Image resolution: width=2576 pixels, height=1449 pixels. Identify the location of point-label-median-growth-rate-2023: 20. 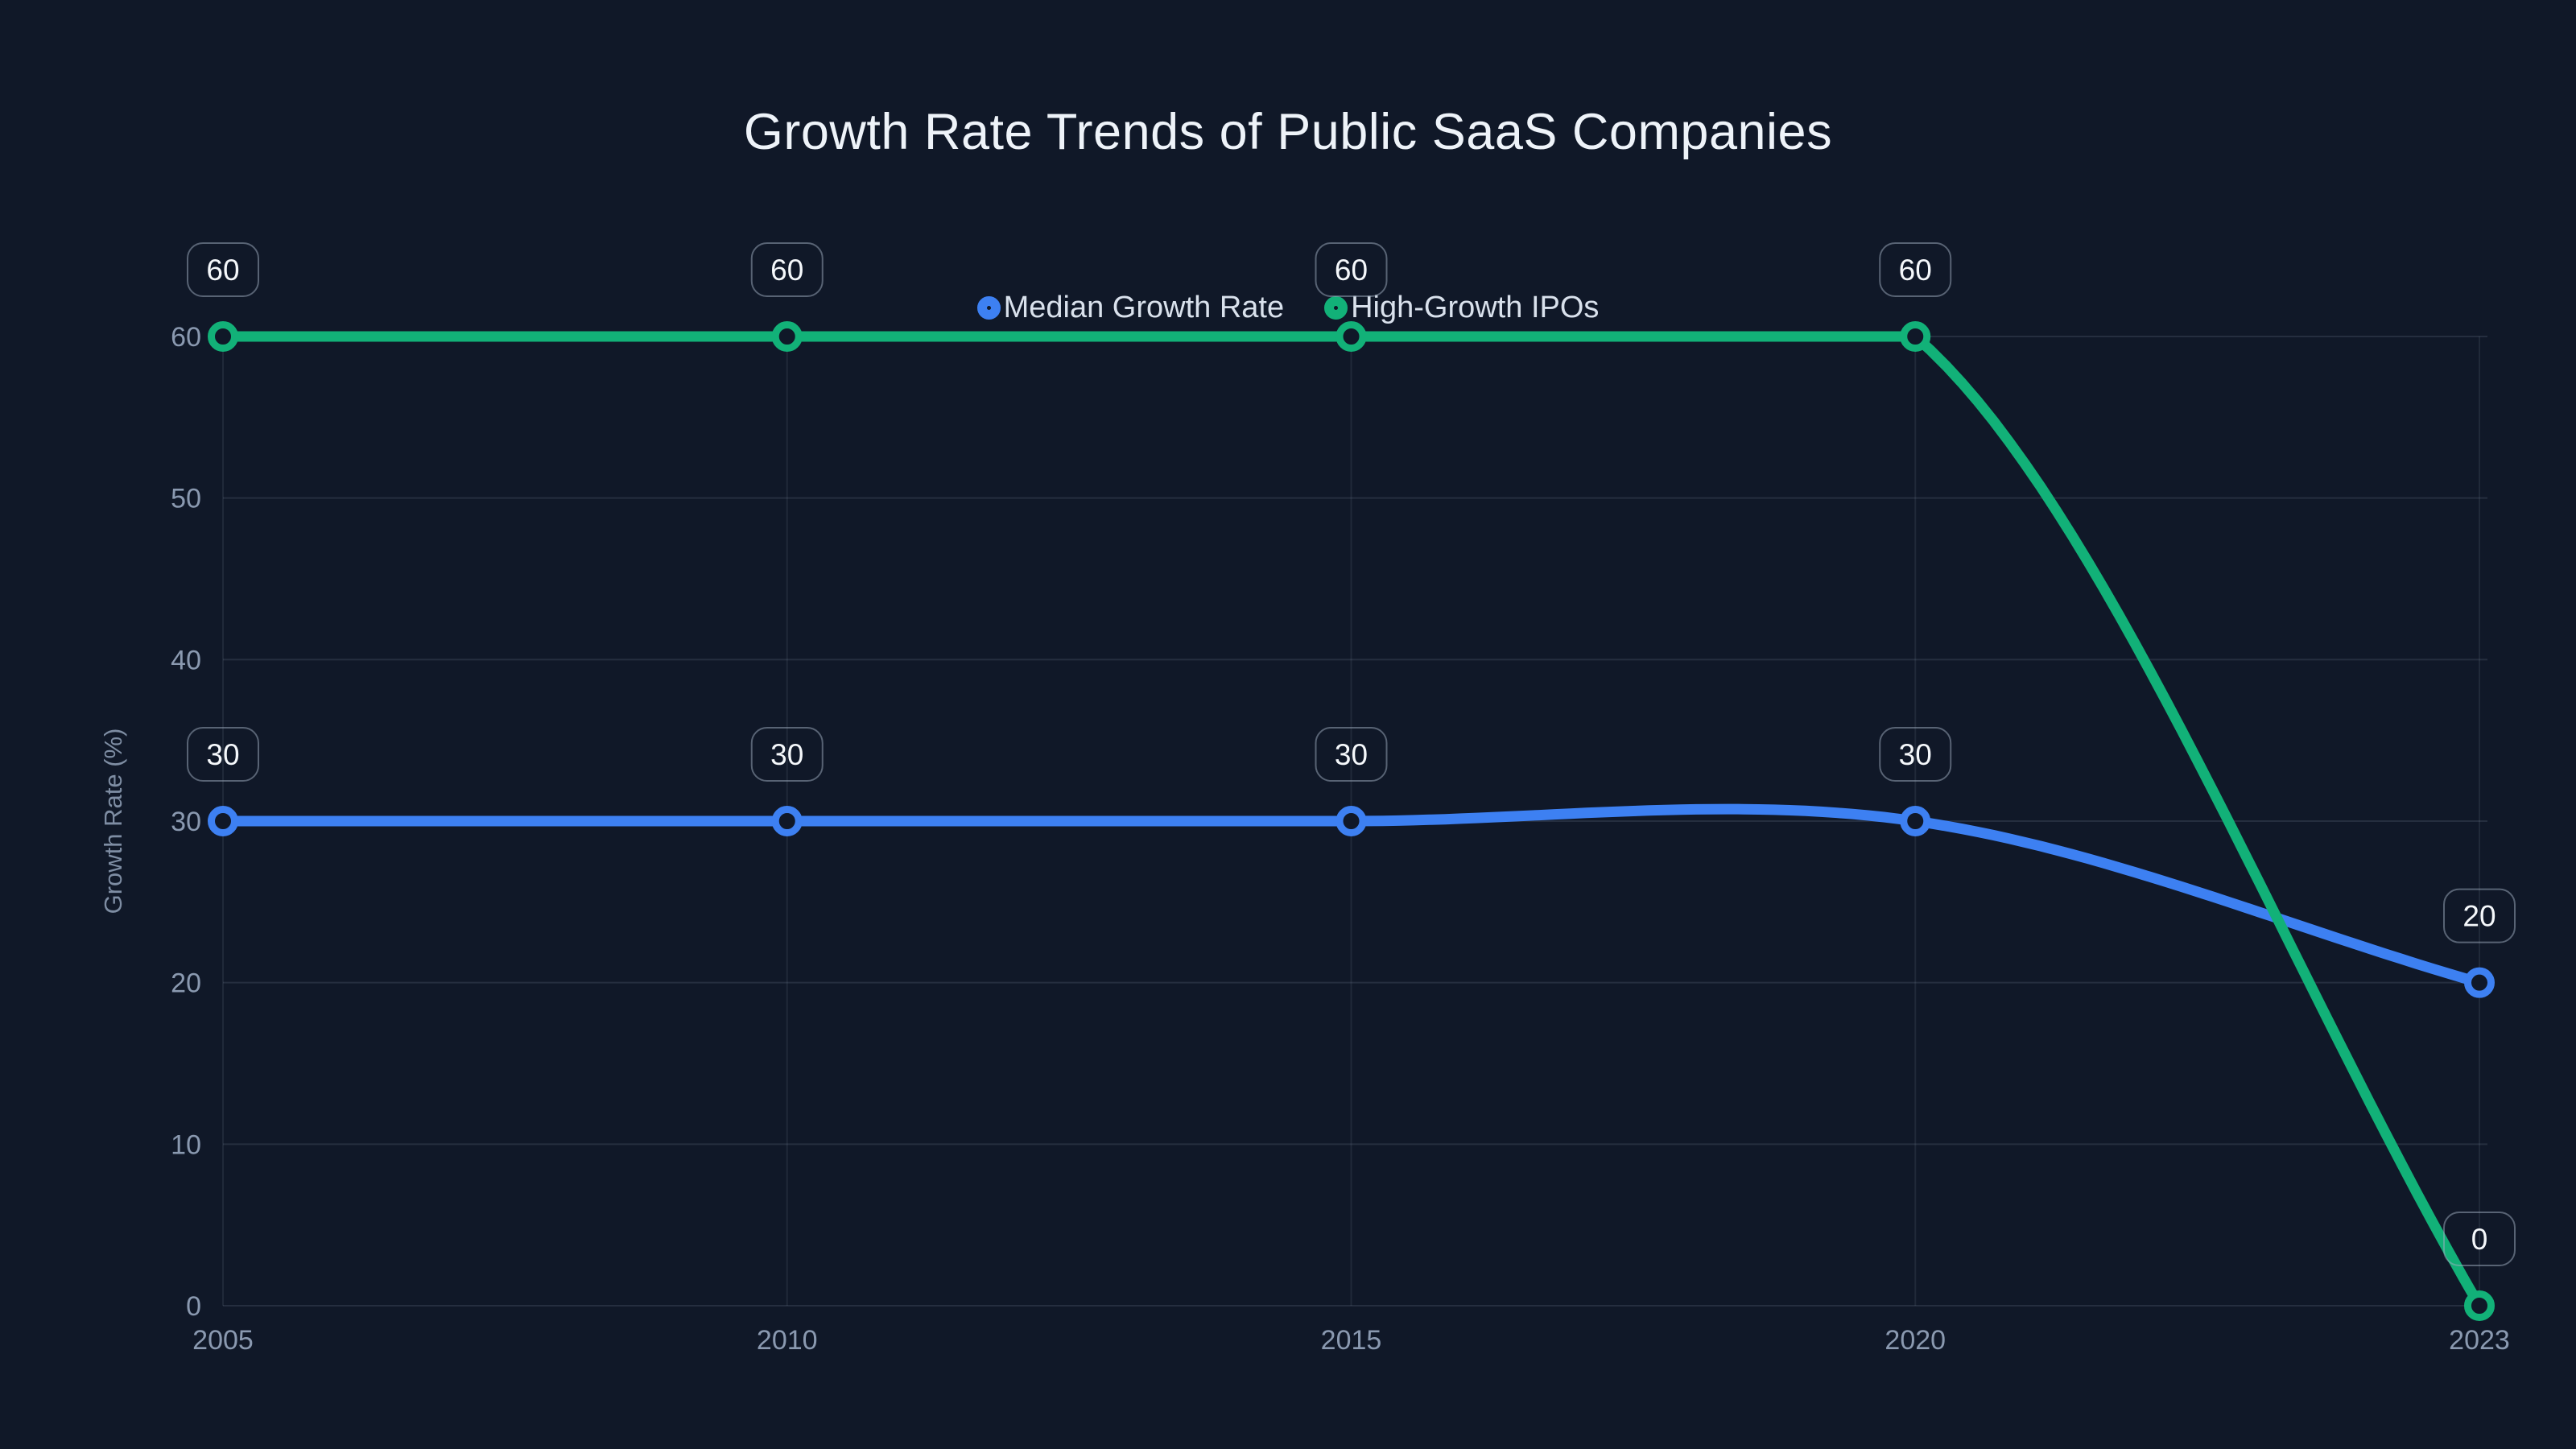
(2479, 916).